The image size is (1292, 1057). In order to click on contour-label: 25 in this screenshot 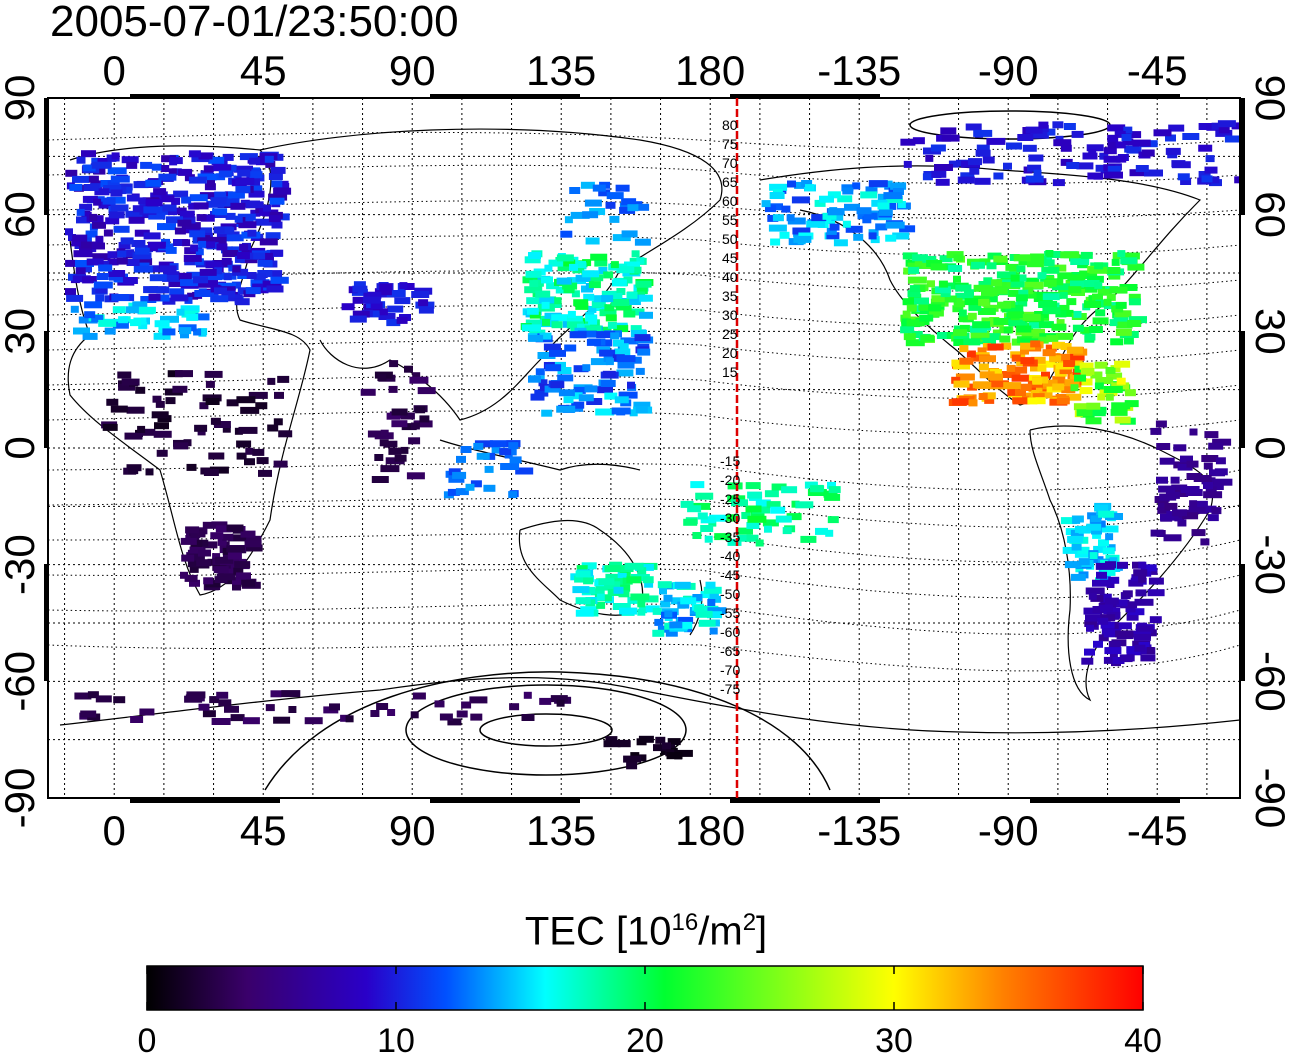, I will do `click(730, 334)`.